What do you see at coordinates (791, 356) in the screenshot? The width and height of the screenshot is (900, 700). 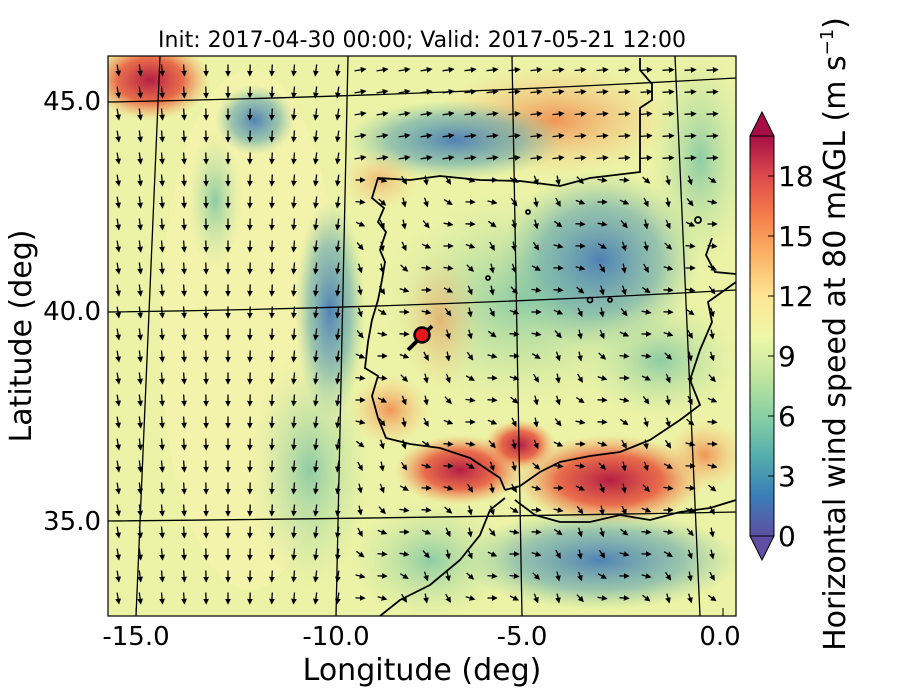 I see `colorbar-ticks: 0 3 6 9 12 15 18` at bounding box center [791, 356].